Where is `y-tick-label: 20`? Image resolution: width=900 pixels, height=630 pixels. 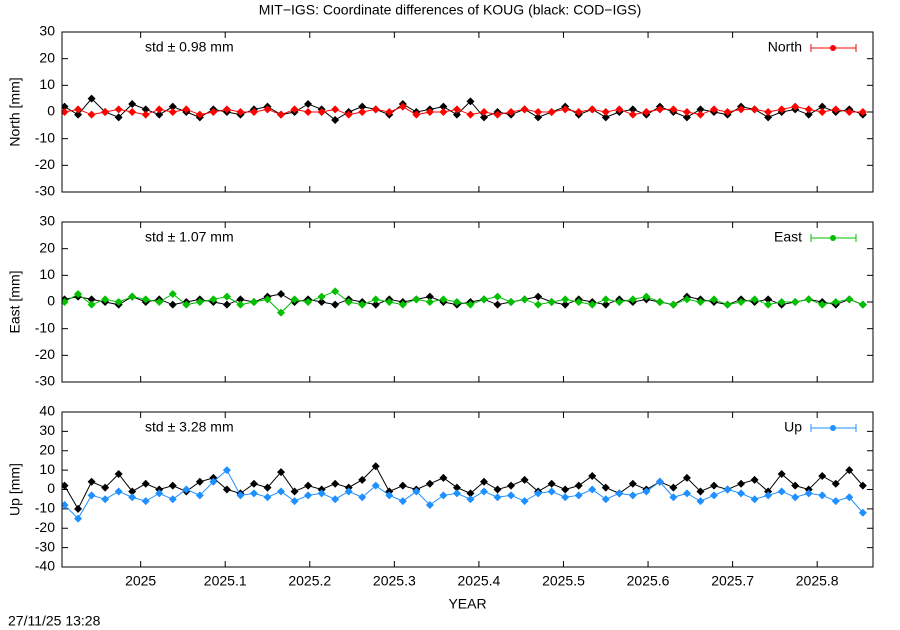
y-tick-label: 20 is located at coordinates (47, 449).